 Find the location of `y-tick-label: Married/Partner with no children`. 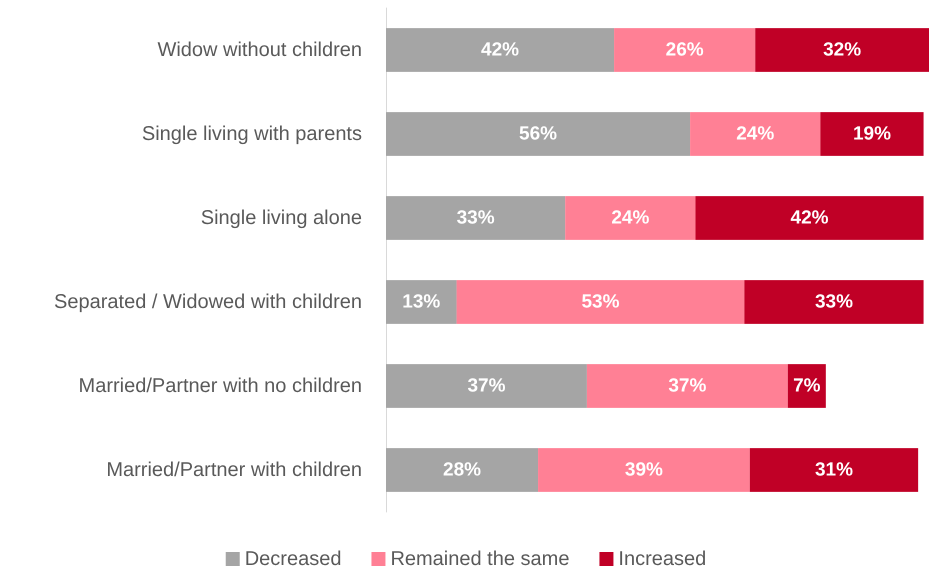

y-tick-label: Married/Partner with no children is located at coordinates (220, 386).